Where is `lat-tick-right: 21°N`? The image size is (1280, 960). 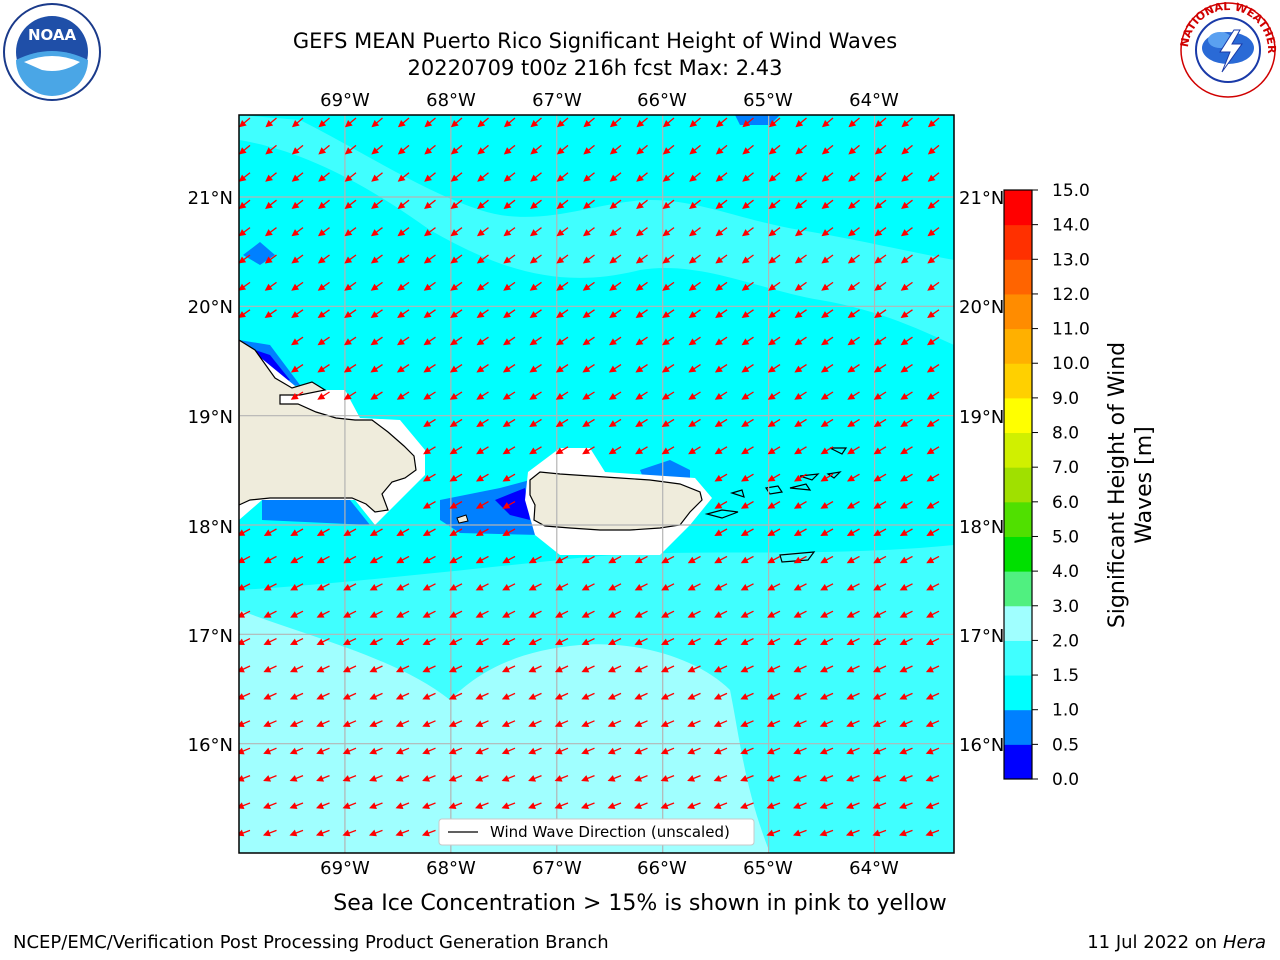 lat-tick-right: 21°N is located at coordinates (981, 198).